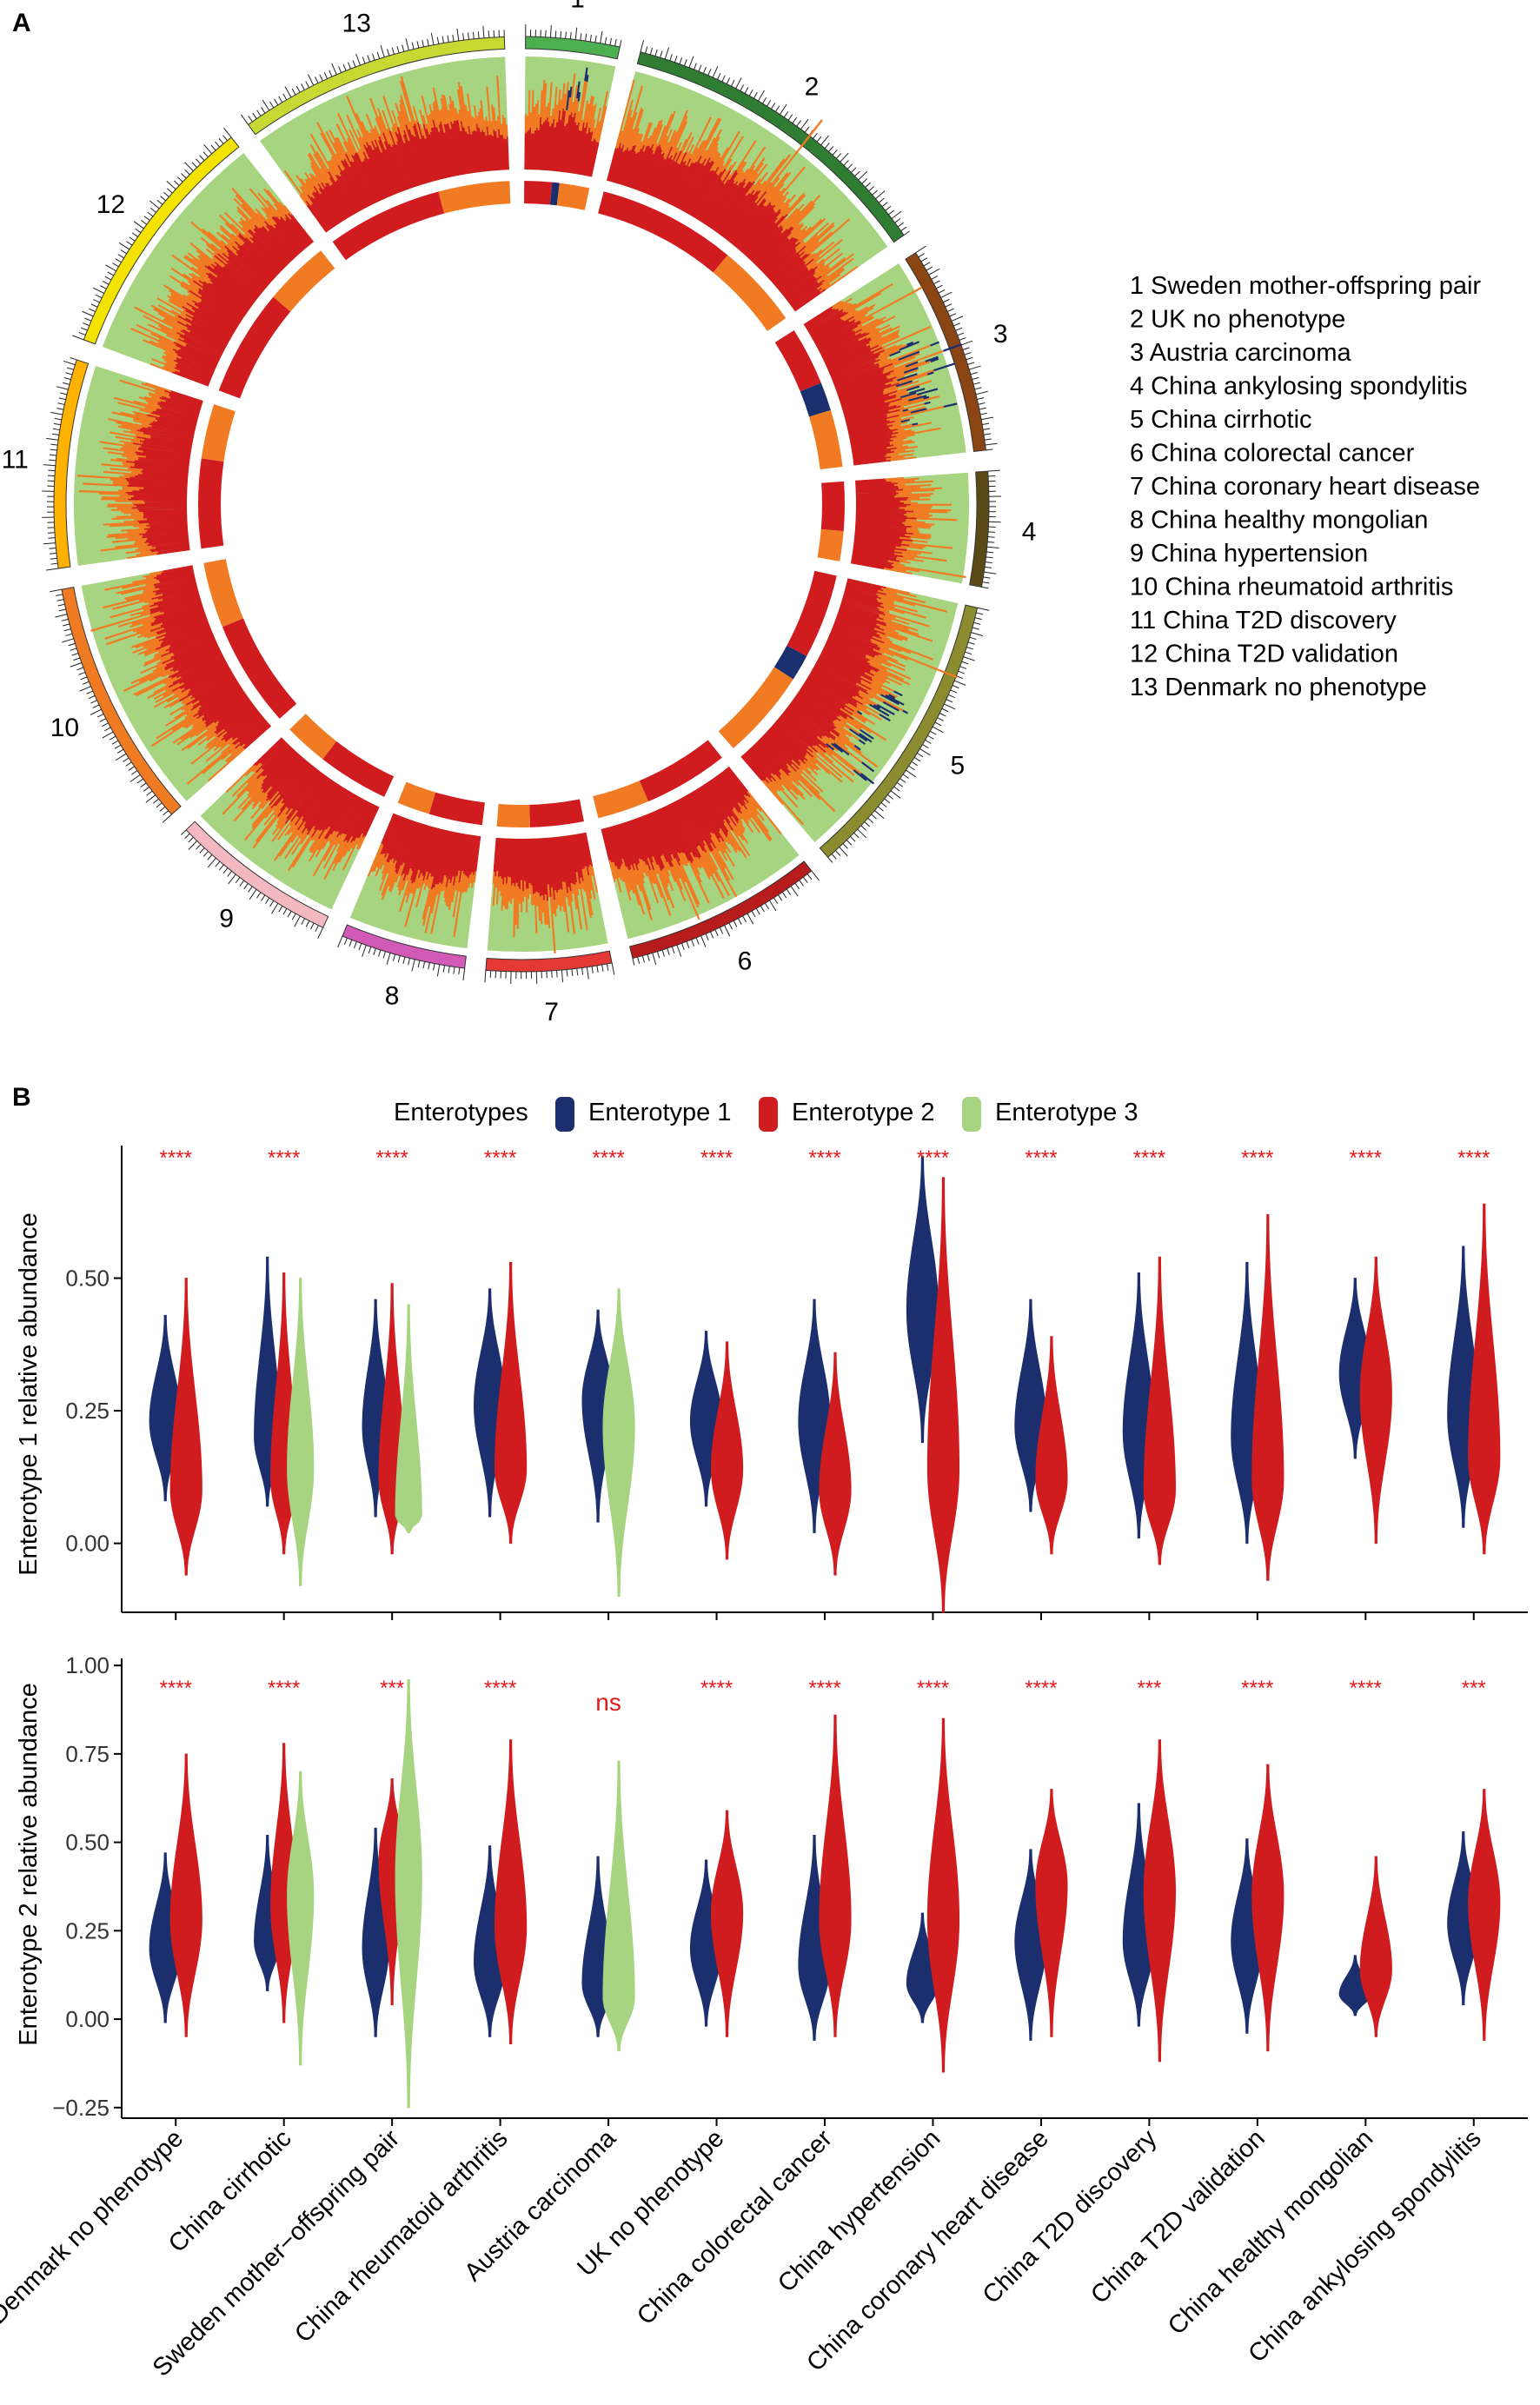 Image resolution: width=1540 pixels, height=2405 pixels. Describe the element at coordinates (1070, 2216) in the screenshot. I see `x-category-label: China T2D discovery` at that location.